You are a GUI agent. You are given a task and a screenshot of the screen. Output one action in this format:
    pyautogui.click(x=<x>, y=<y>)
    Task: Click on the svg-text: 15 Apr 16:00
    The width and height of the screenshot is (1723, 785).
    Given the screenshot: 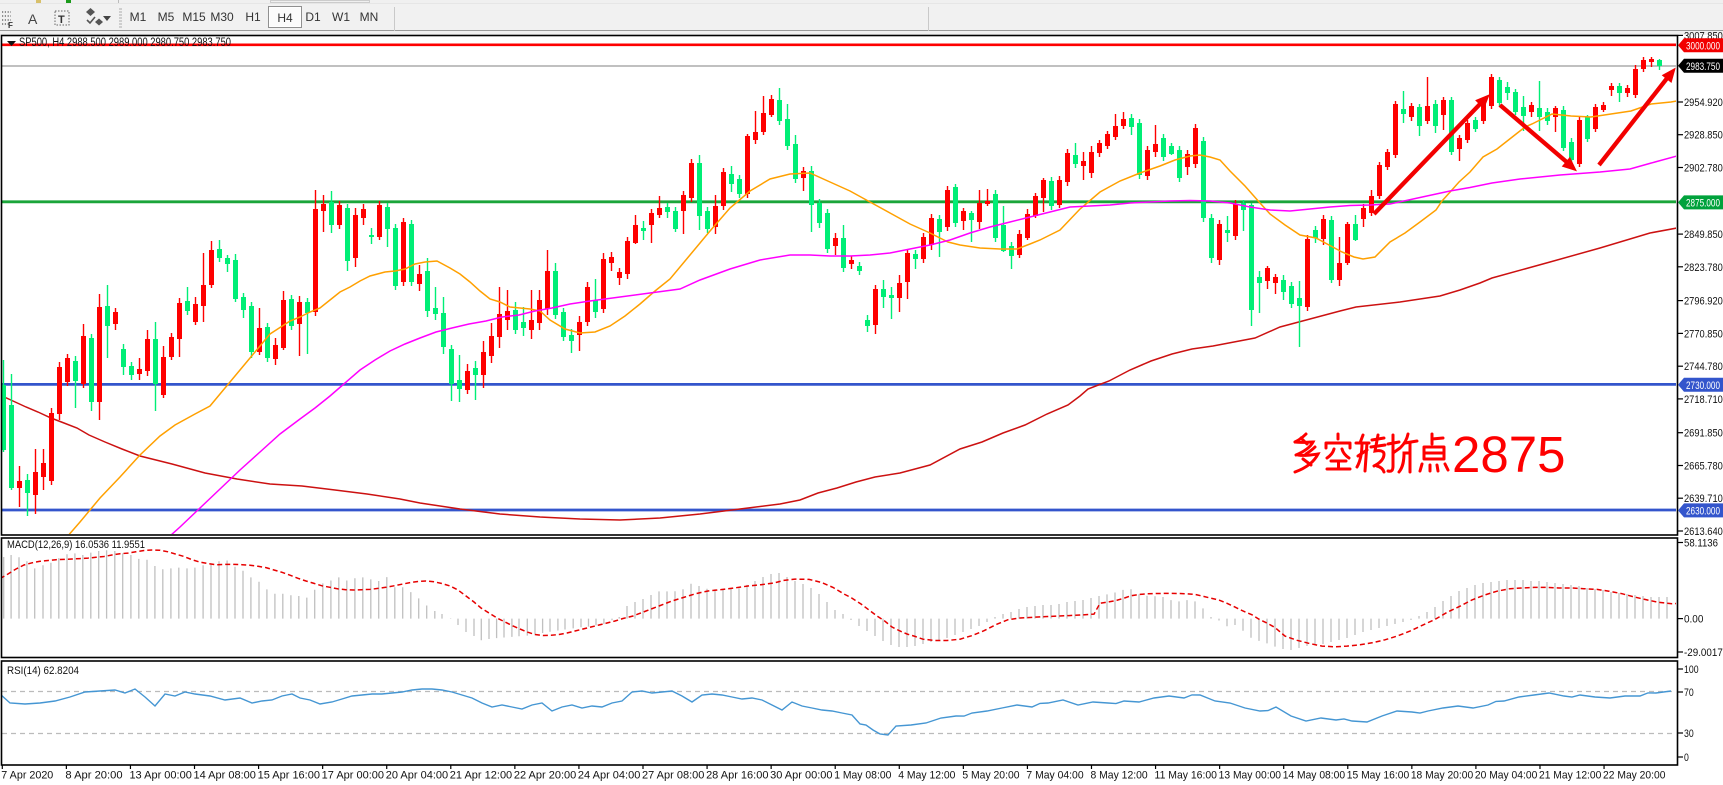 What is the action you would take?
    pyautogui.click(x=289, y=776)
    